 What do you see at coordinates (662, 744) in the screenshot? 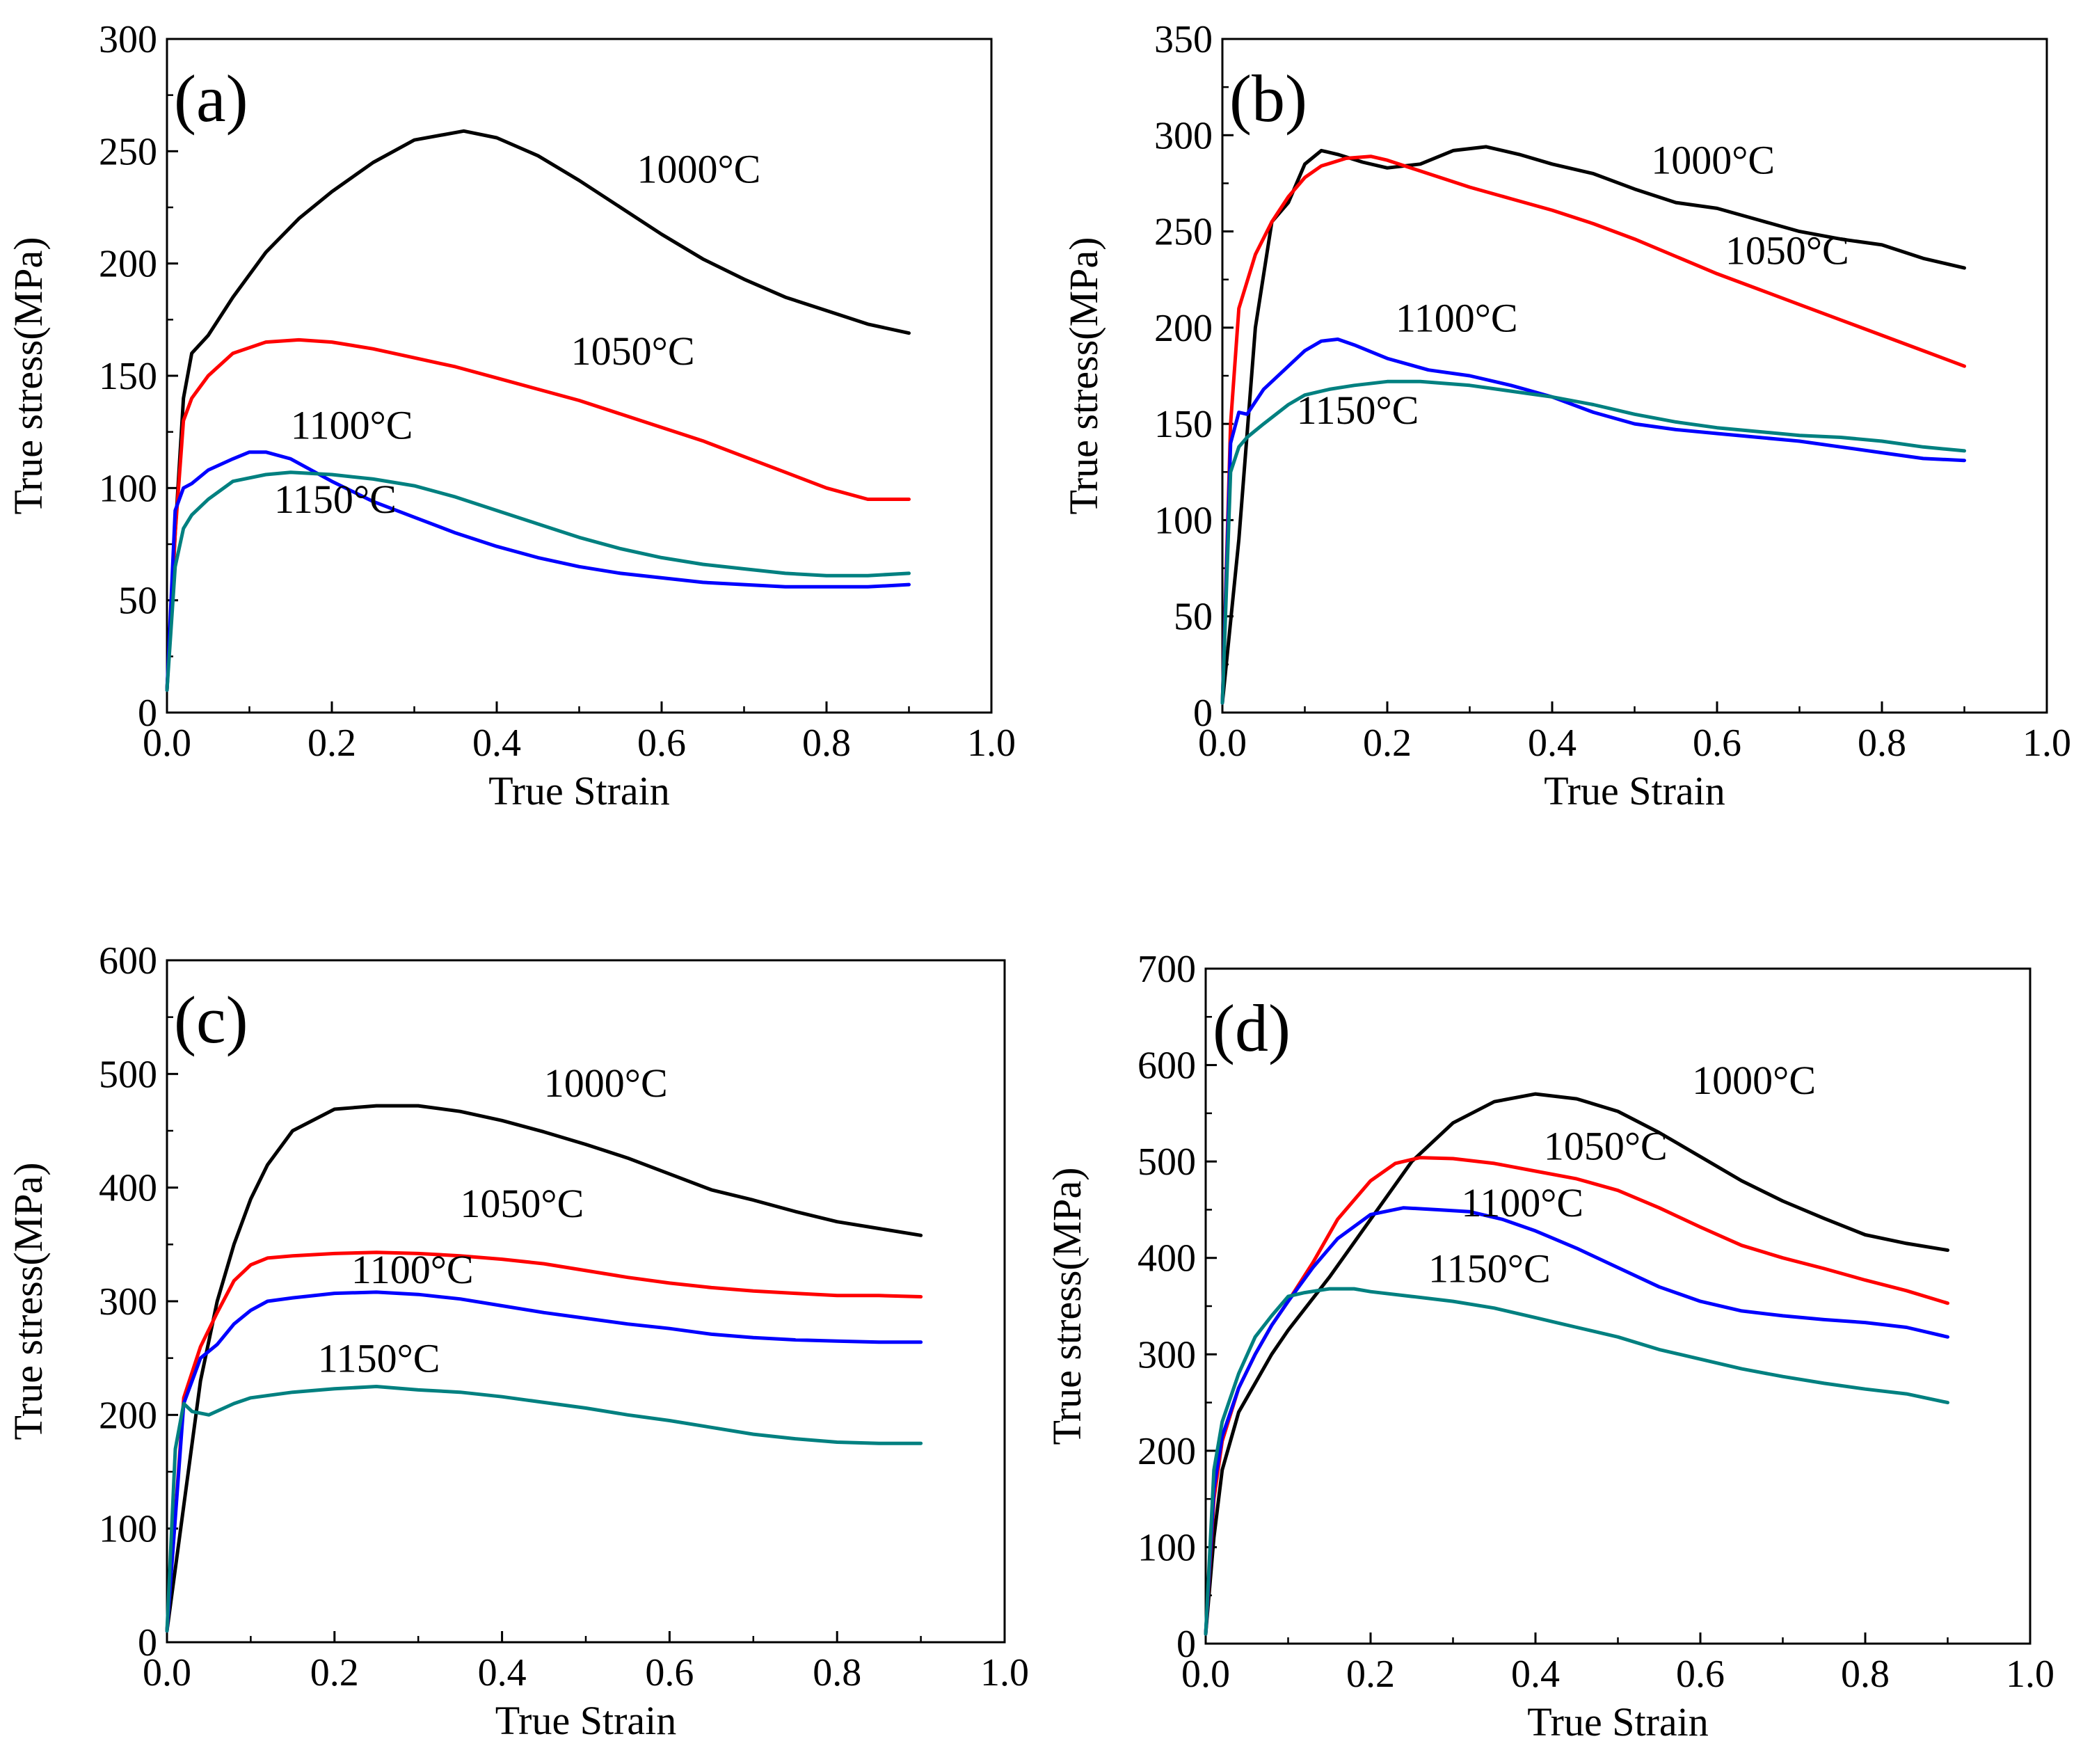
I see `x-tick-label-a: 0.6` at bounding box center [662, 744].